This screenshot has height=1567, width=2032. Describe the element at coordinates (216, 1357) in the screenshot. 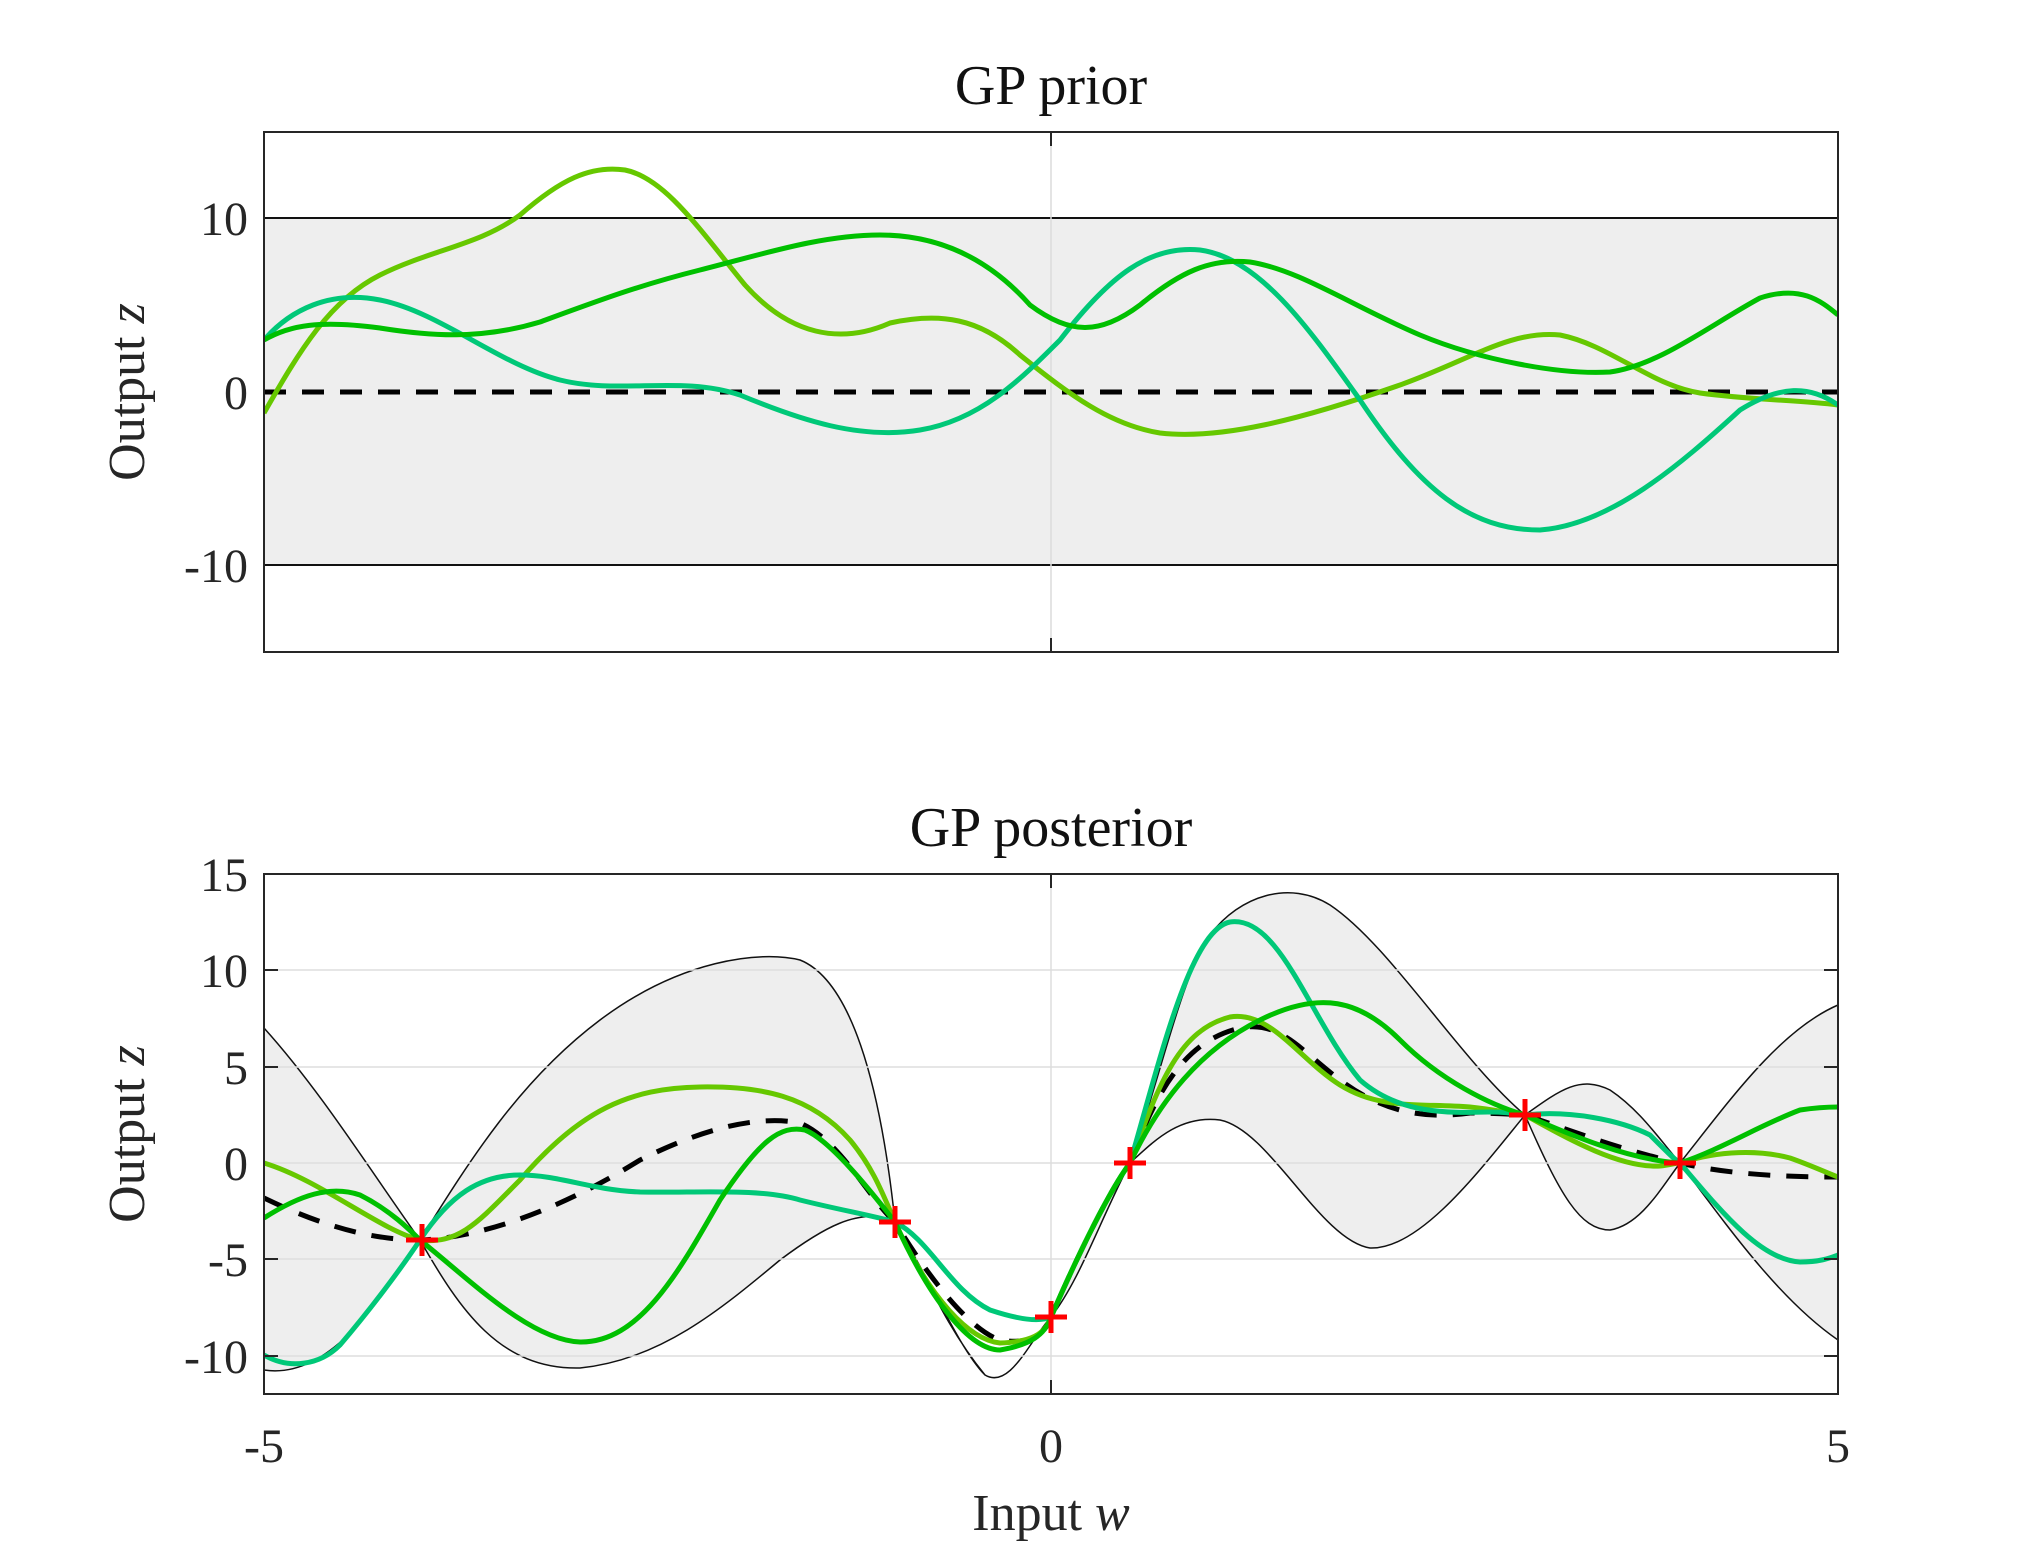

I see `posterior-ytick-neg10: -10` at that location.